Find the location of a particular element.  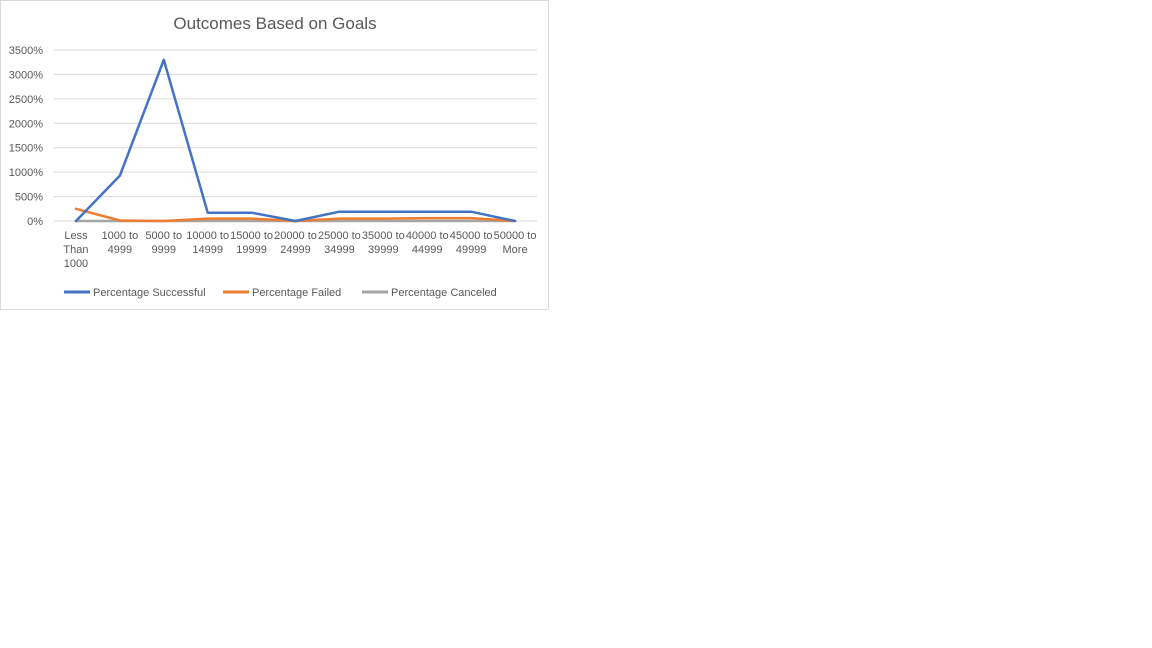

x-tick-label: 50000 to More is located at coordinates (515, 243).